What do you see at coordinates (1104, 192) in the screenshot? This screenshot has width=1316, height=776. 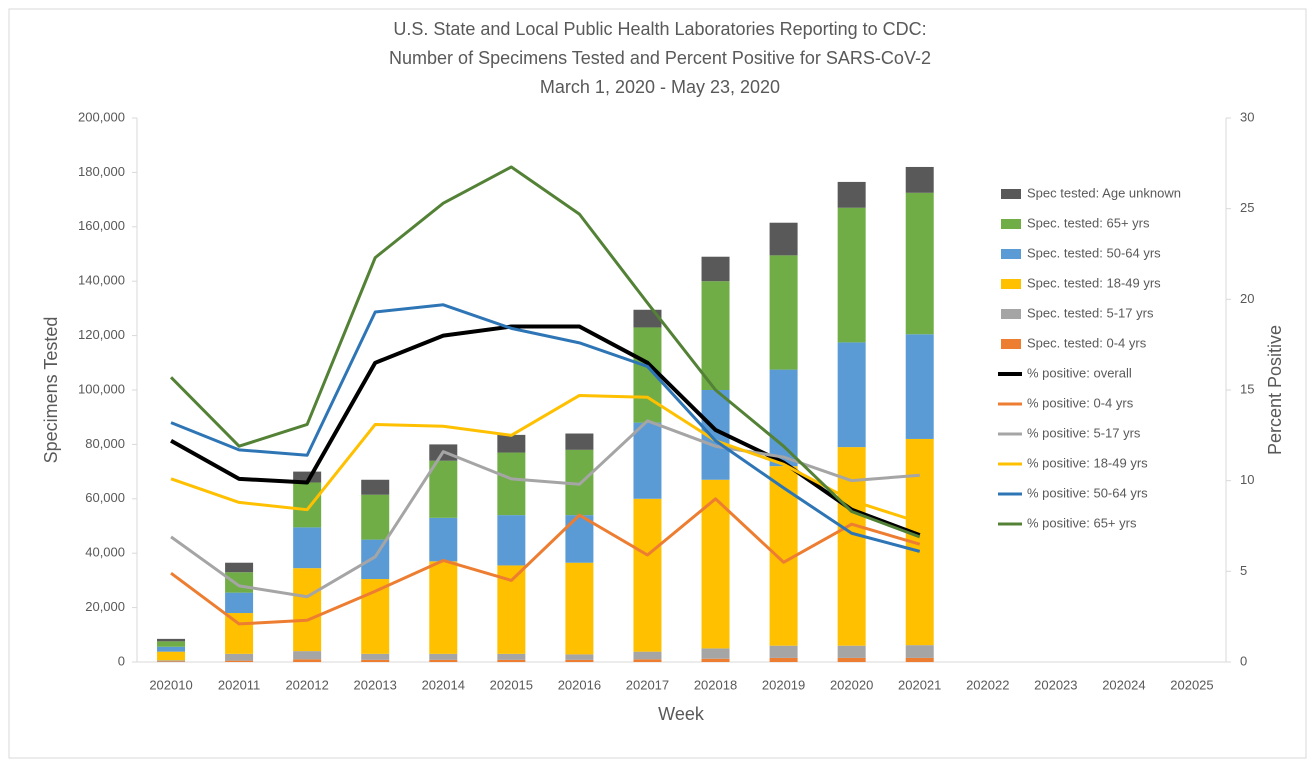 I see `legend-label: Spec tested: Age unknown` at bounding box center [1104, 192].